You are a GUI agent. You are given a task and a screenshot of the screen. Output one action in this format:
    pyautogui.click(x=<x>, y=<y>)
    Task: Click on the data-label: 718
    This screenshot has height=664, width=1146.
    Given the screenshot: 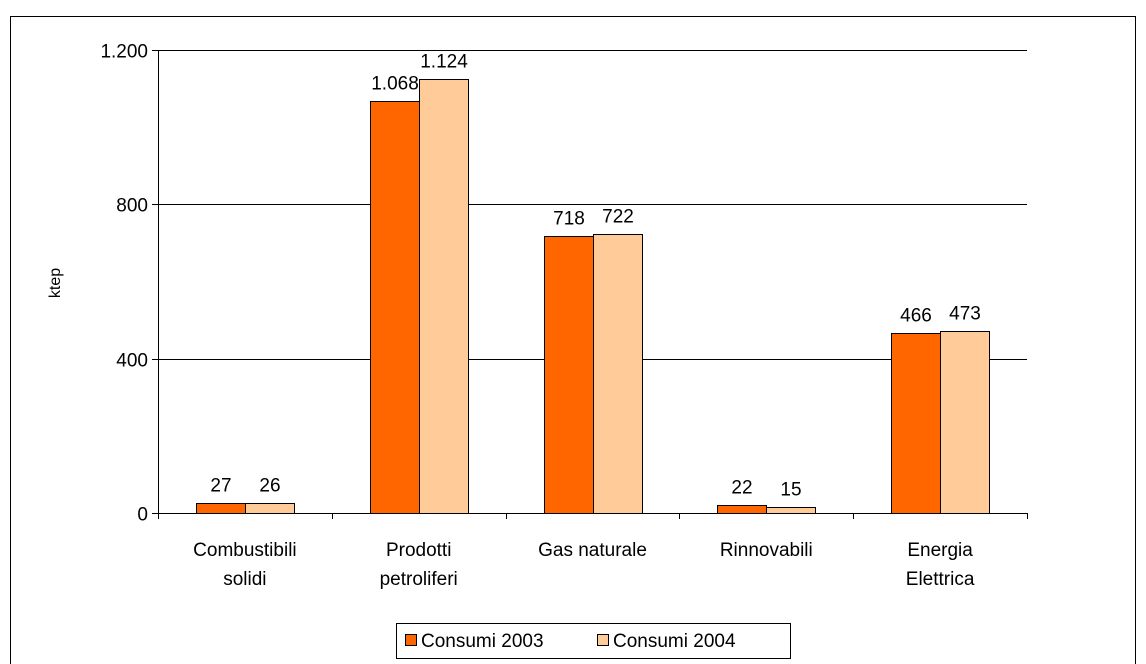 What is the action you would take?
    pyautogui.click(x=569, y=219)
    